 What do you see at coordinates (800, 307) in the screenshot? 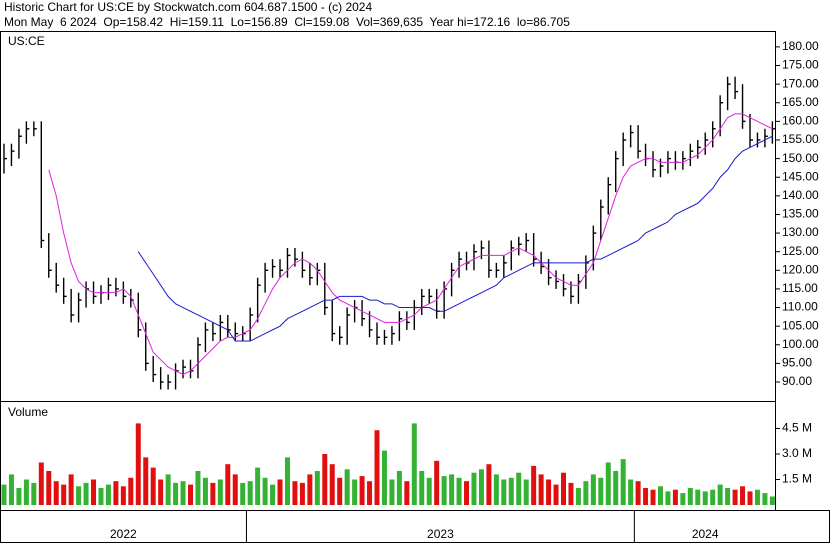
I see `y-tick-label: 110.00` at bounding box center [800, 307].